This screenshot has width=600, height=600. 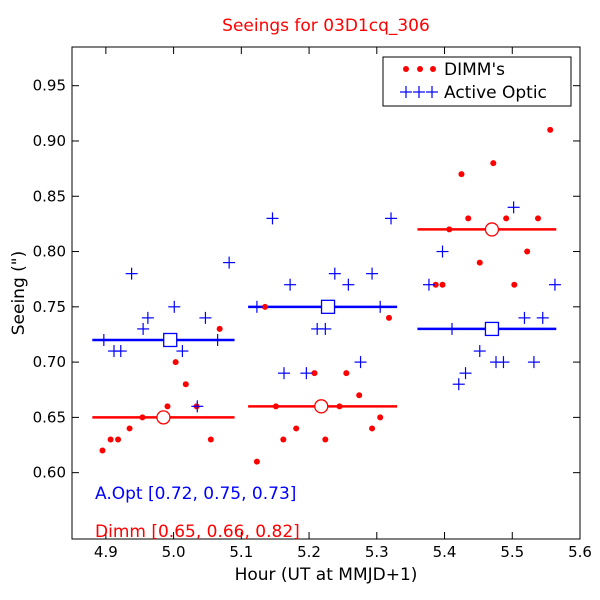 What do you see at coordinates (495, 93) in the screenshot?
I see `legend-aopt-label: Active Optic` at bounding box center [495, 93].